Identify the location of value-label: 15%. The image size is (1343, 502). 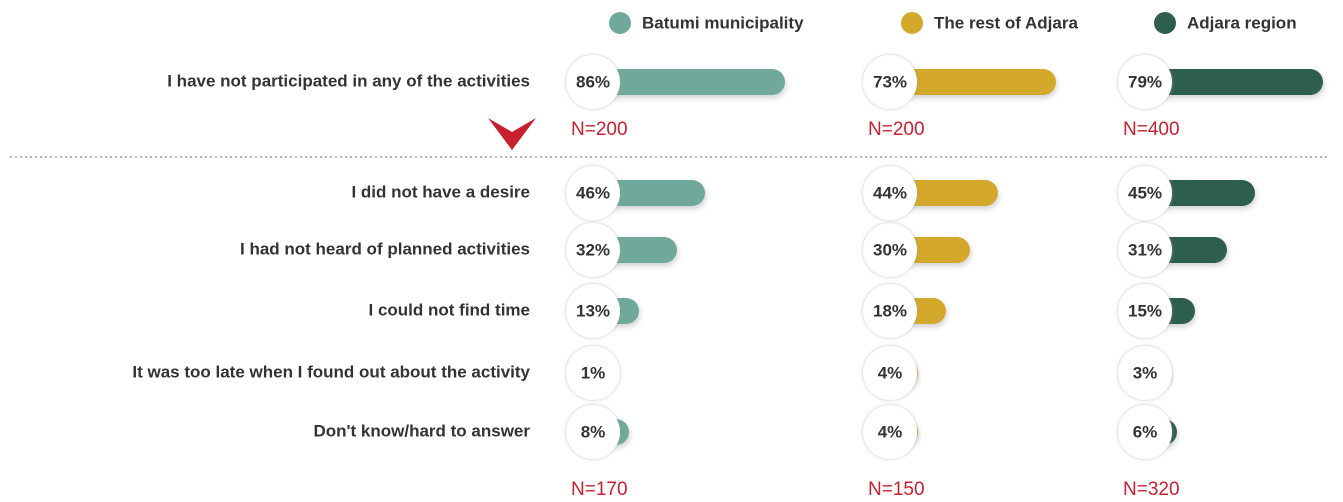
(1145, 310).